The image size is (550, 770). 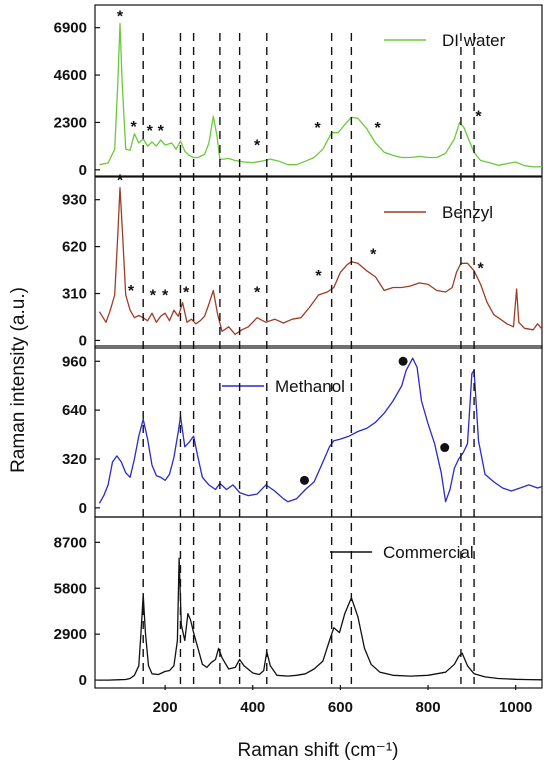 I want to click on x-axis: 200 400 600 800 1000, so click(x=342, y=700).